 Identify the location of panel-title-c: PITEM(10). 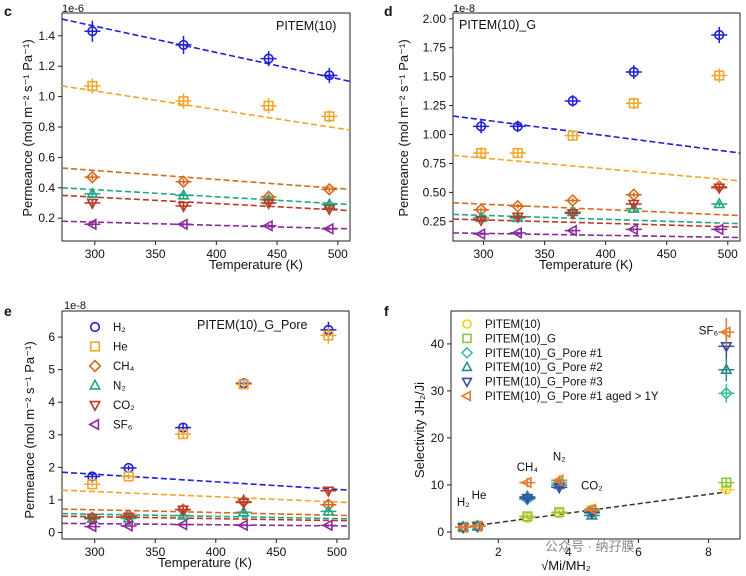
(306, 26).